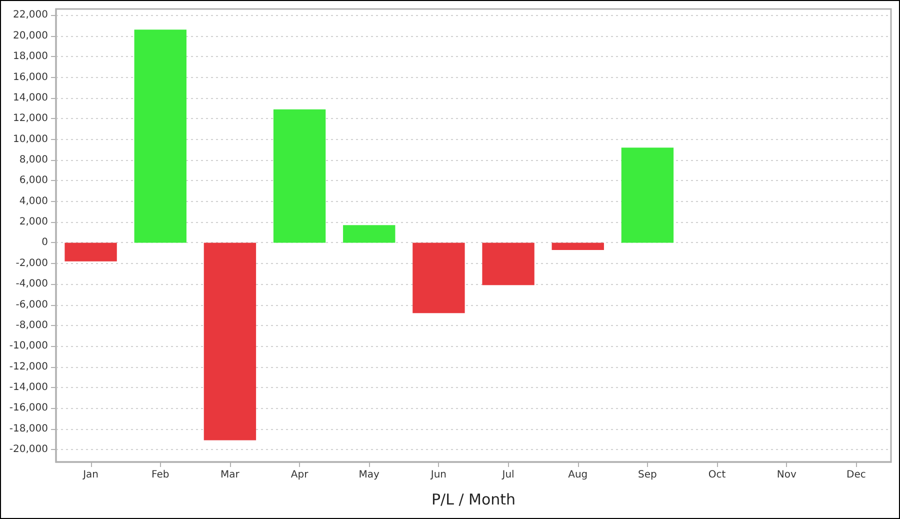 The image size is (900, 519). I want to click on x-tick-label: Nov, so click(786, 475).